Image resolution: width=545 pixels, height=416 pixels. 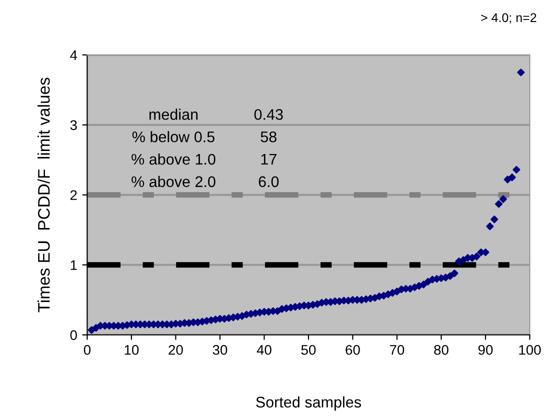 I want to click on y-tick-label: 4, so click(x=74, y=55).